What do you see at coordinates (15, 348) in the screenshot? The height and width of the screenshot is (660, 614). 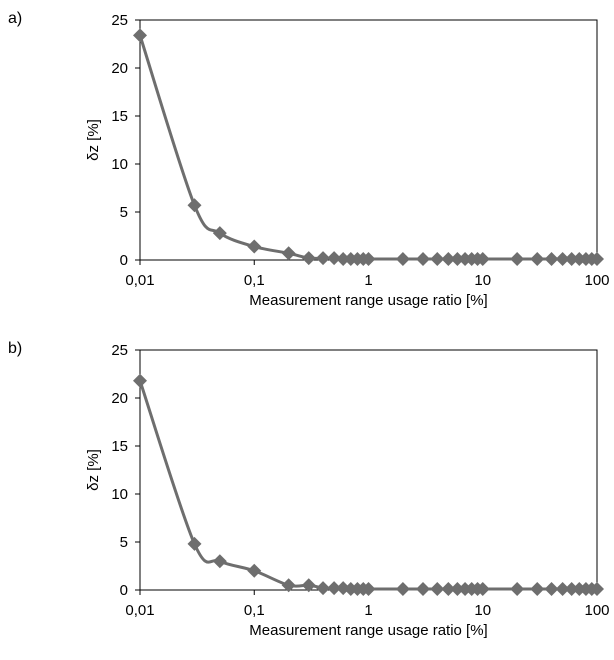 I see `panel-label-b: b)` at bounding box center [15, 348].